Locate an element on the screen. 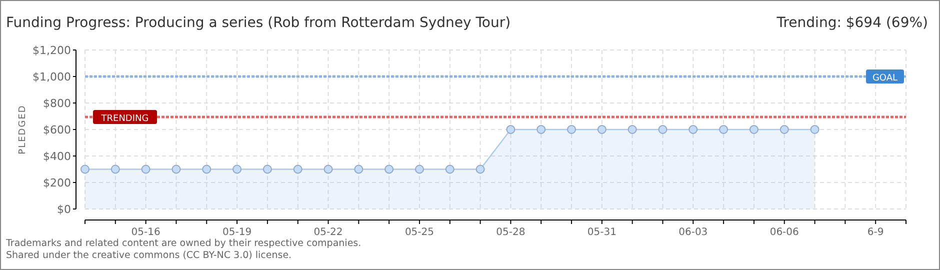 The width and height of the screenshot is (940, 270). y-tick-label: $200 is located at coordinates (57, 183).